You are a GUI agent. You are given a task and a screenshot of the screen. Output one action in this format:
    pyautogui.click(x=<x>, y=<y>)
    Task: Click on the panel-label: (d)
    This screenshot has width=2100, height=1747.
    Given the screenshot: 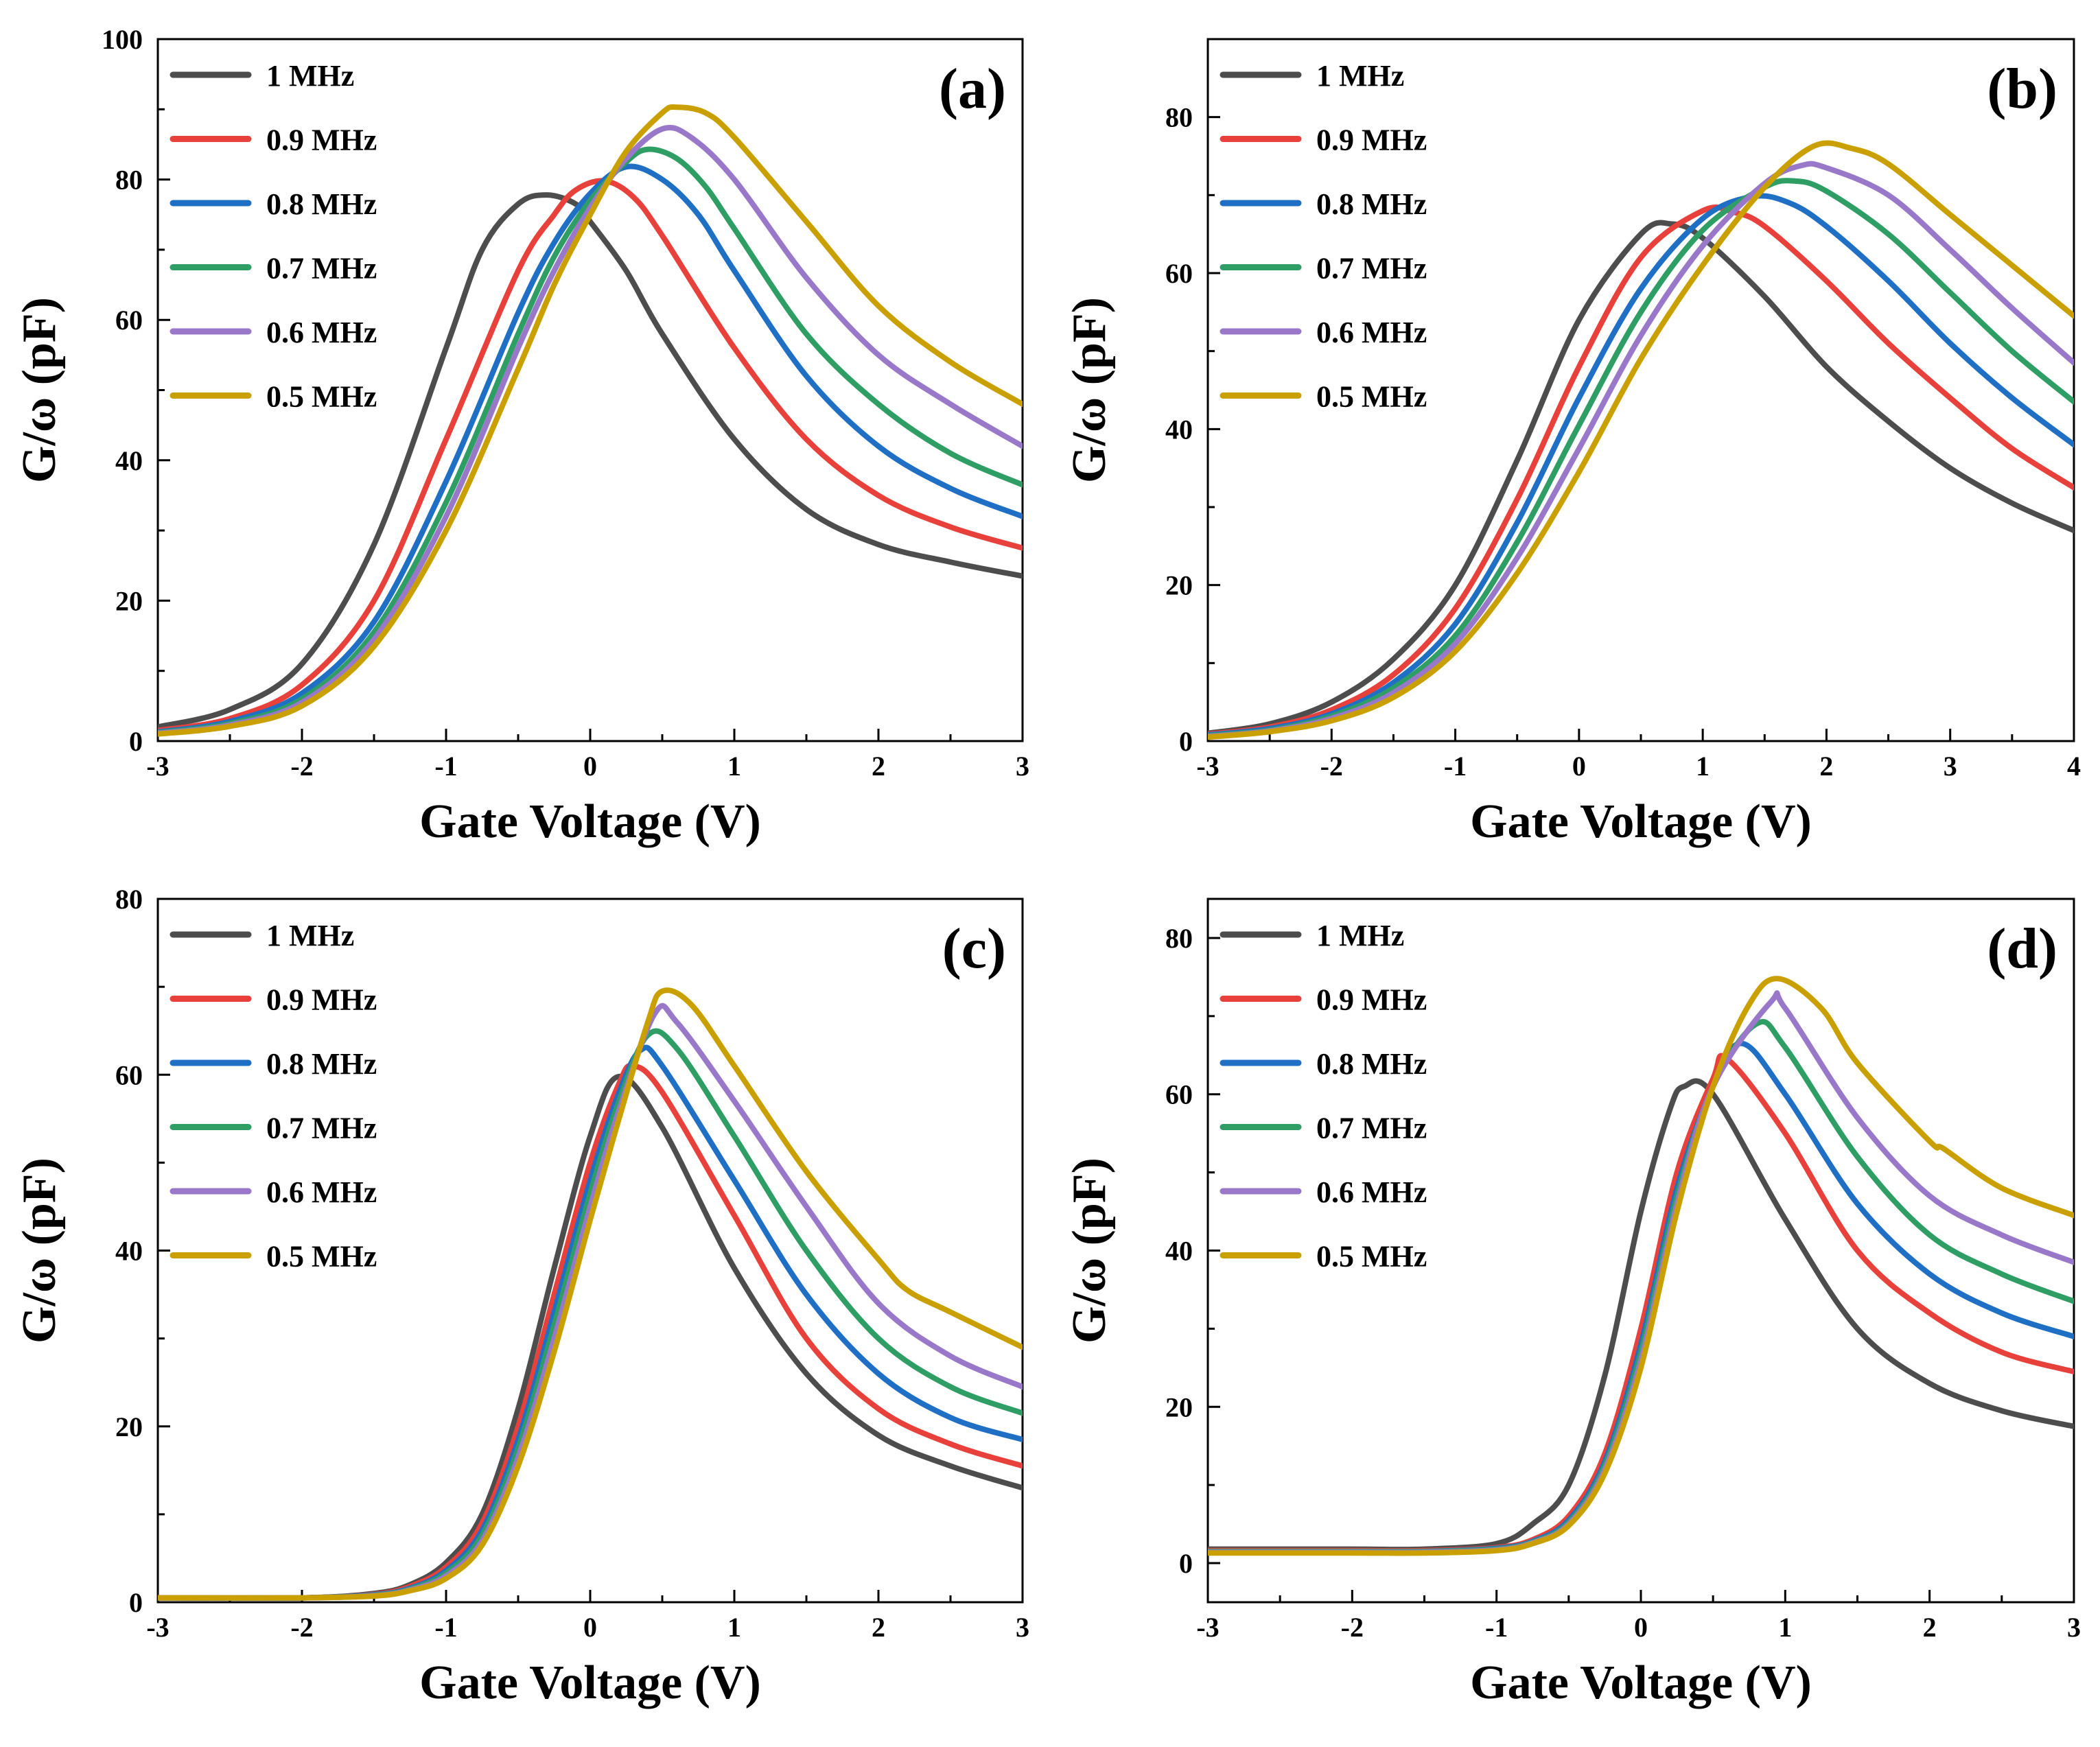 What is the action you would take?
    pyautogui.click(x=2022, y=949)
    